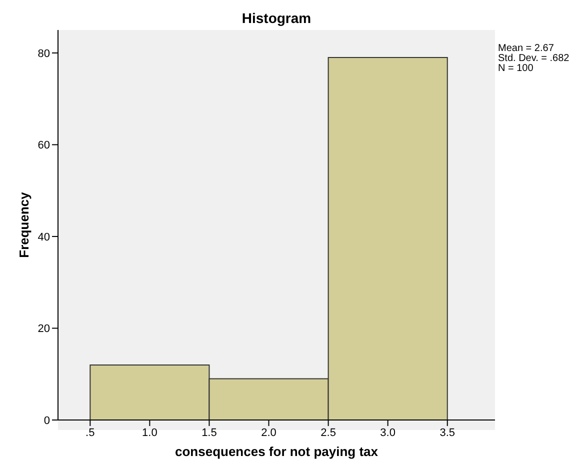  Describe the element at coordinates (44, 54) in the screenshot. I see `y-tick-label: 80` at that location.